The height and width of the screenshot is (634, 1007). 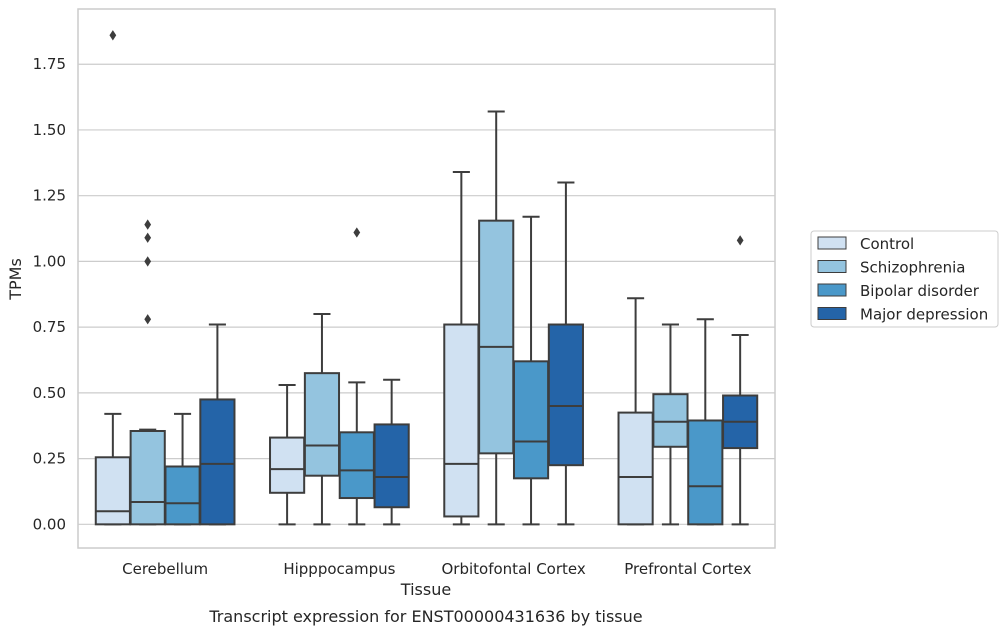 I want to click on x-tick-label: Prefrontal Cortex, so click(x=687, y=569).